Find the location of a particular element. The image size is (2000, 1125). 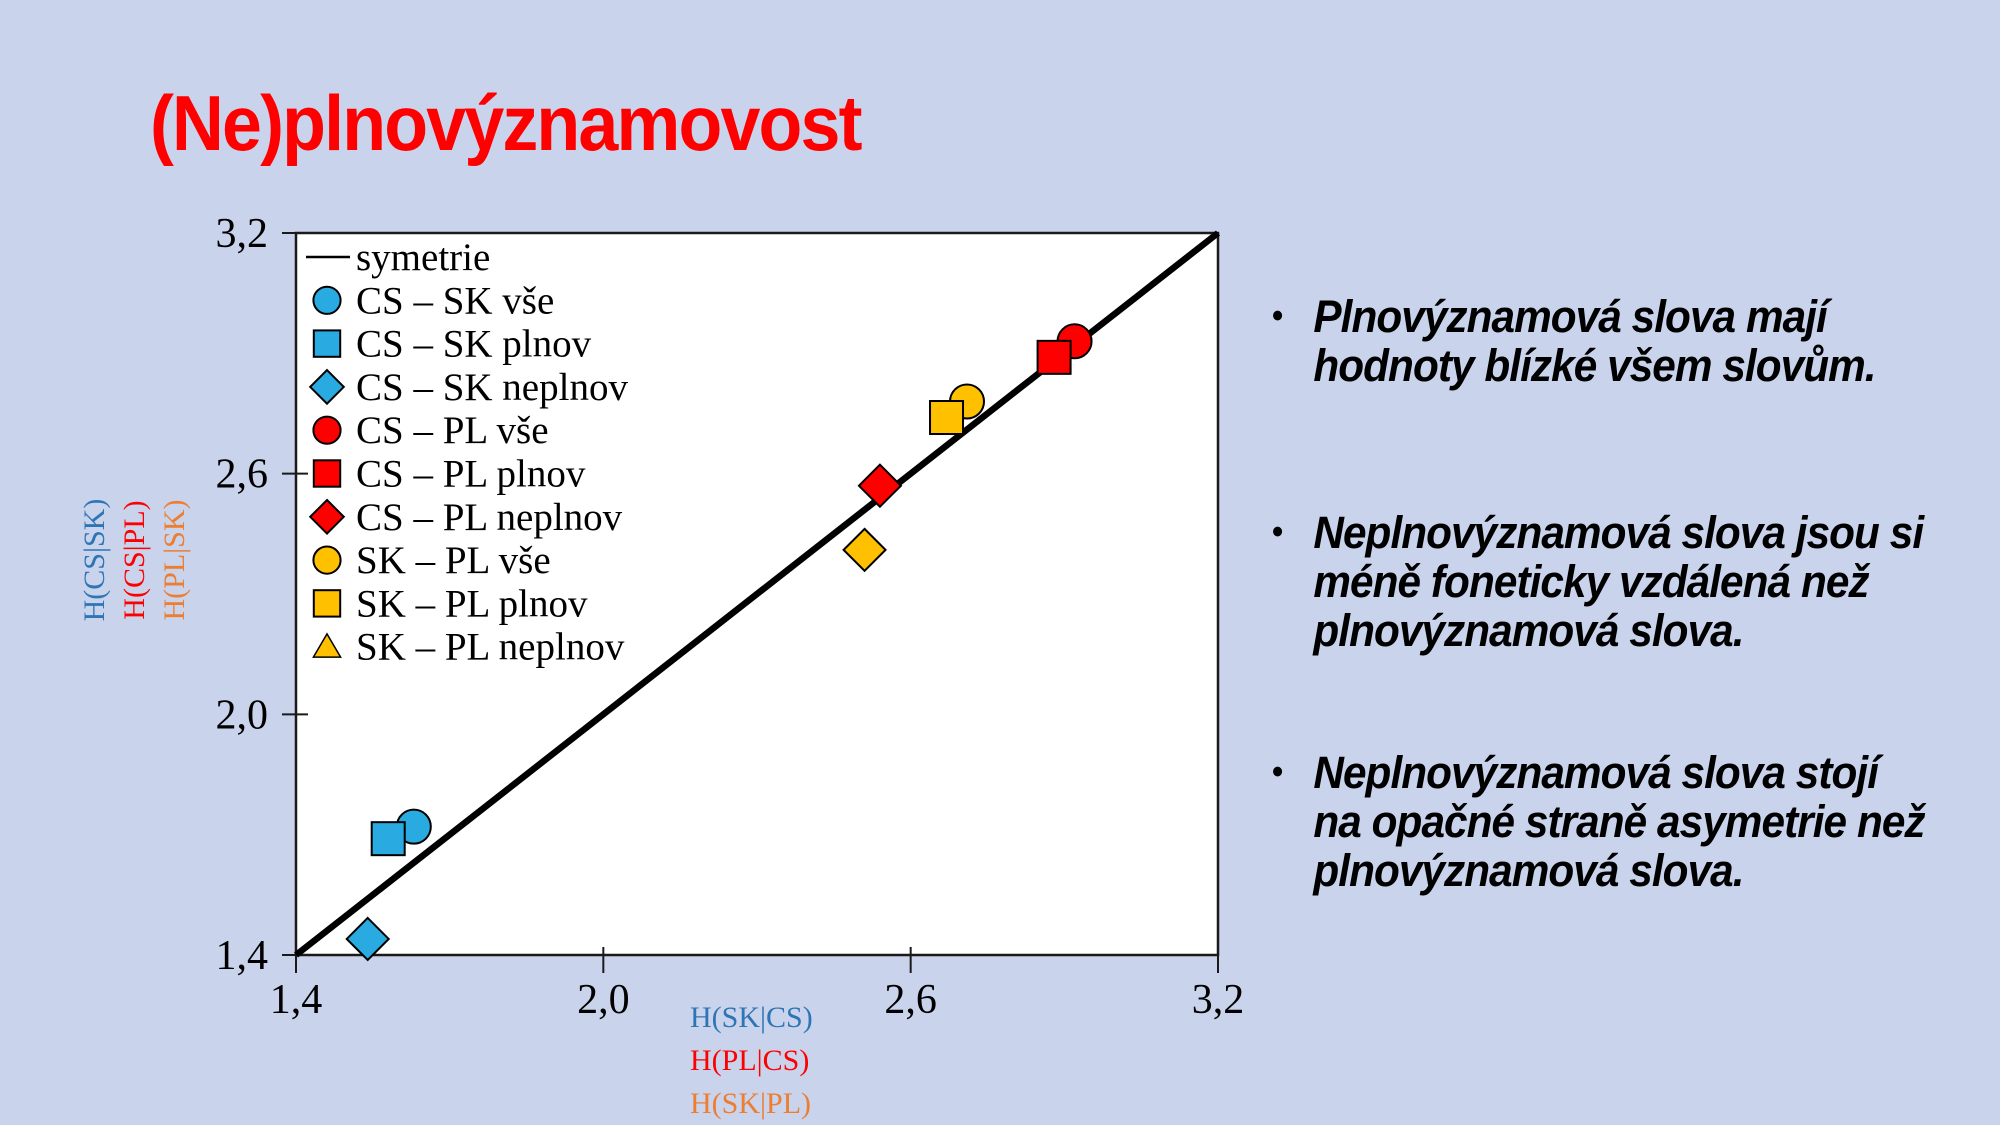

legend-label: CS – PL plnov is located at coordinates (471, 474).